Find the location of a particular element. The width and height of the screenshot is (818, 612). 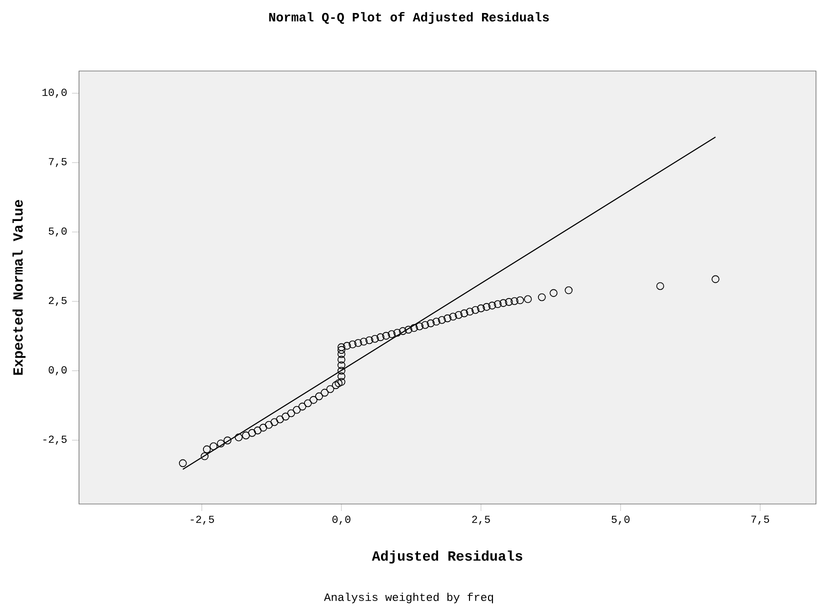

x-tick-label: 5,0 is located at coordinates (621, 520).